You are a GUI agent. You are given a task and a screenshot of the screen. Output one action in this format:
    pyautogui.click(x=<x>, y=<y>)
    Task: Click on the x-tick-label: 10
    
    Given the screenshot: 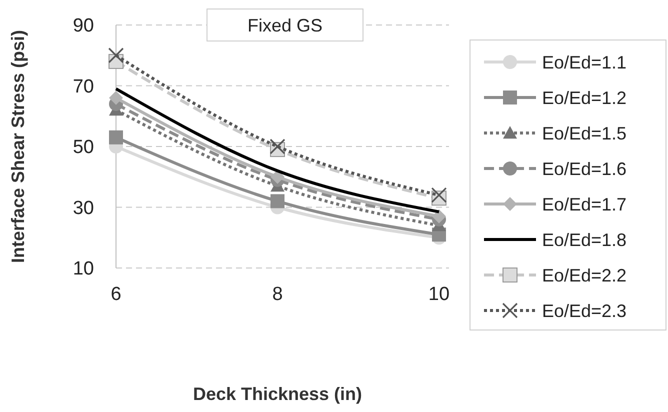 What is the action you would take?
    pyautogui.click(x=439, y=294)
    